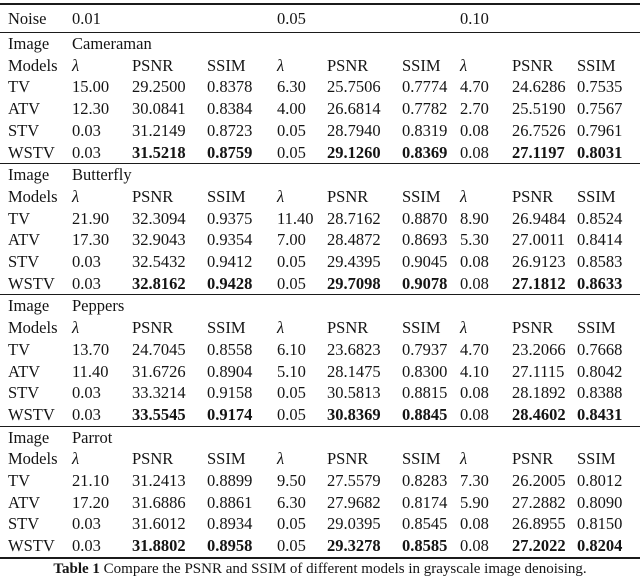  What do you see at coordinates (600, 283) in the screenshot?
I see `value-cell: 0.8633` at bounding box center [600, 283].